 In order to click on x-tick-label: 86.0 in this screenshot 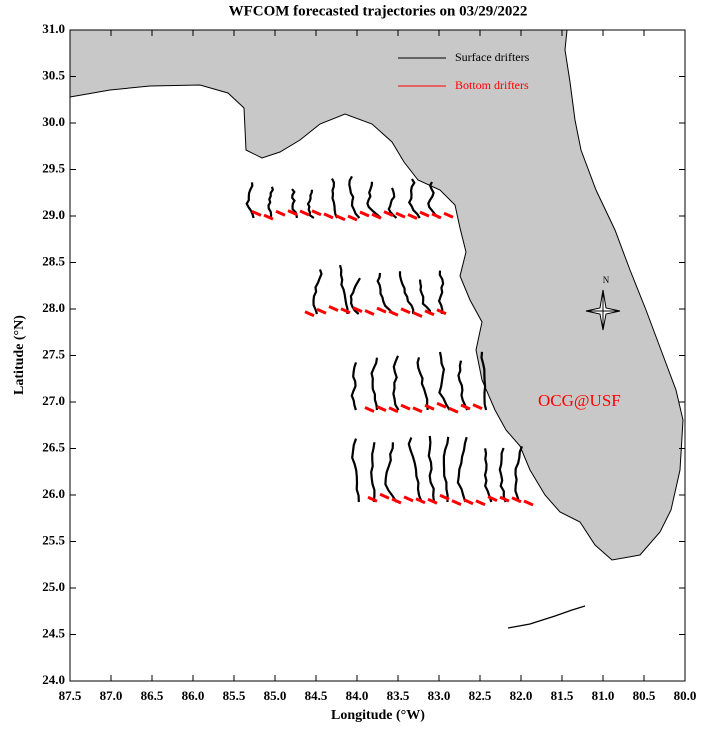, I will do `click(193, 695)`.